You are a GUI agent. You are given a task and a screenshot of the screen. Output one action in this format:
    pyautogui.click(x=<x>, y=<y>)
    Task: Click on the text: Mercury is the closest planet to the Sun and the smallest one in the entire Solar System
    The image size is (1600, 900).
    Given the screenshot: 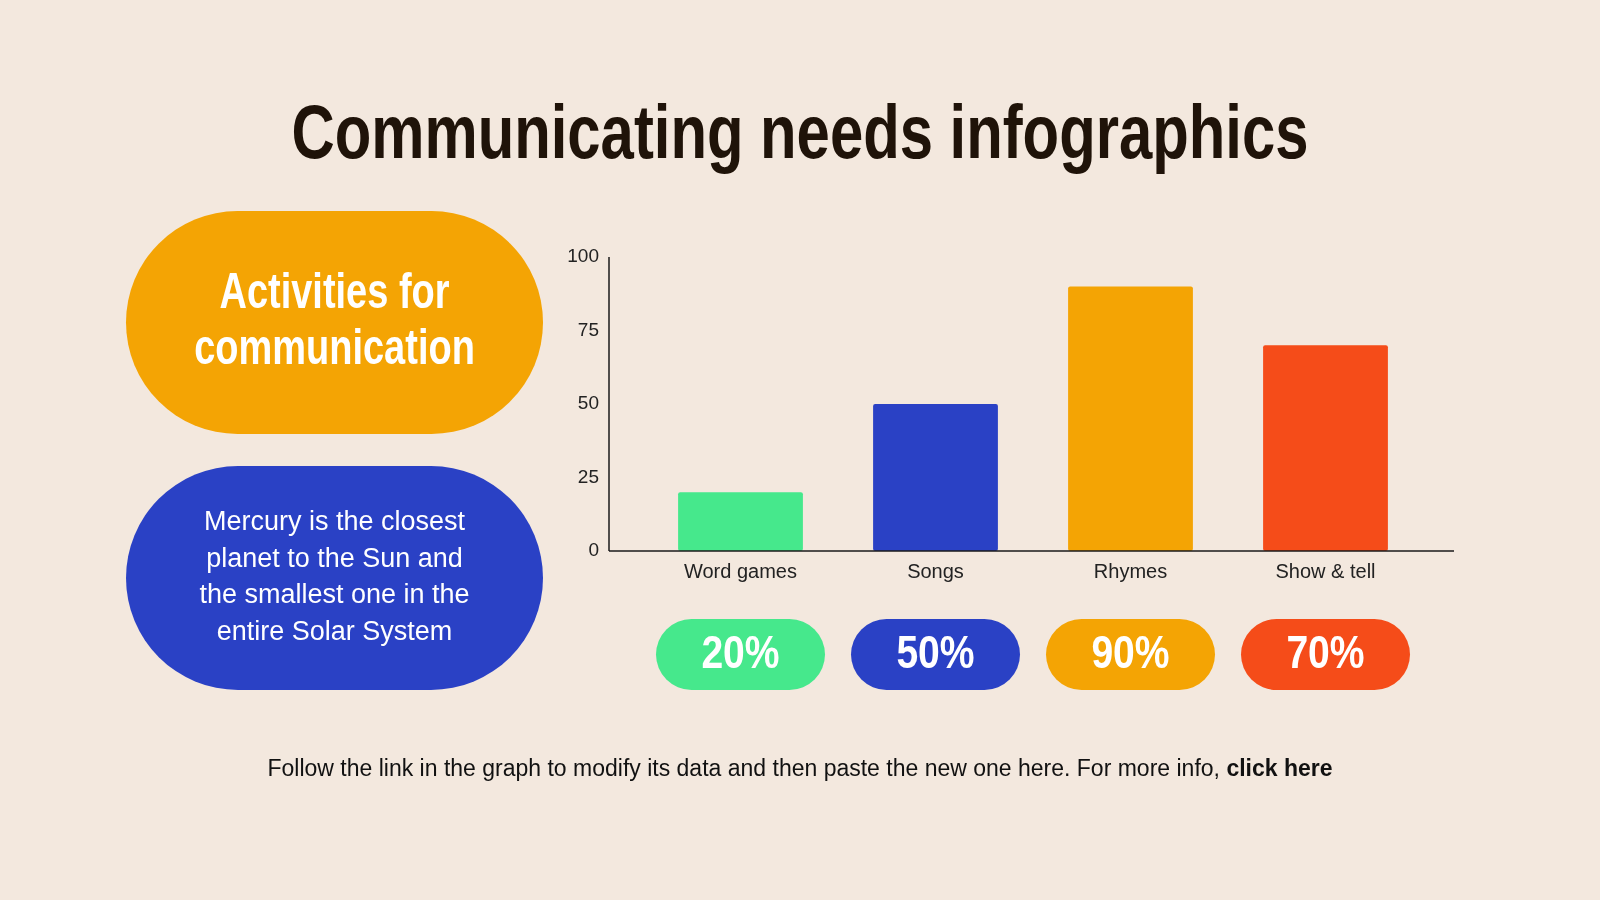 What is the action you would take?
    pyautogui.click(x=334, y=576)
    